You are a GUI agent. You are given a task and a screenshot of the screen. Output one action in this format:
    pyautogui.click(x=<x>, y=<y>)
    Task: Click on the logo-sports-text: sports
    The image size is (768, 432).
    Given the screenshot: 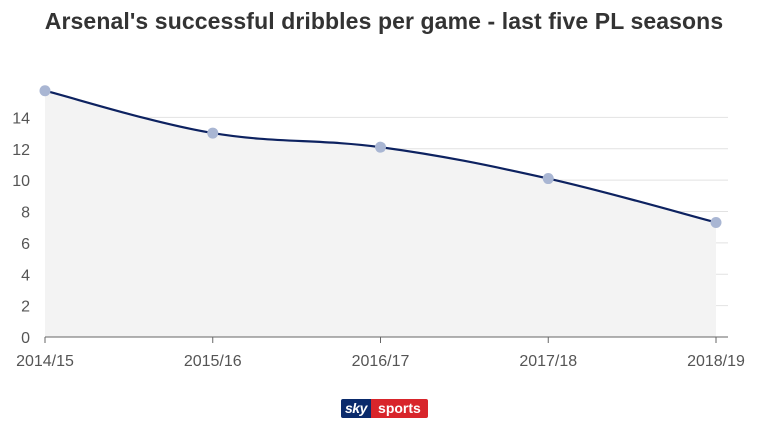 What is the action you would take?
    pyautogui.click(x=399, y=408)
    